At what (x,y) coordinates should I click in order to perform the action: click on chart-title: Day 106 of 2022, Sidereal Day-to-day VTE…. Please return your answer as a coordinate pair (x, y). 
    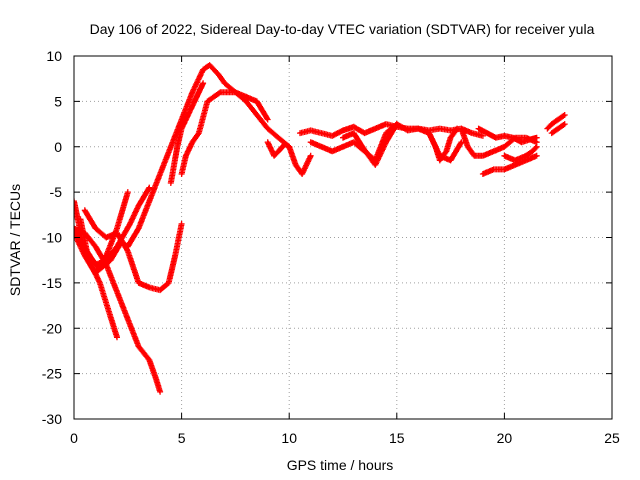
    Looking at the image, I should click on (342, 29).